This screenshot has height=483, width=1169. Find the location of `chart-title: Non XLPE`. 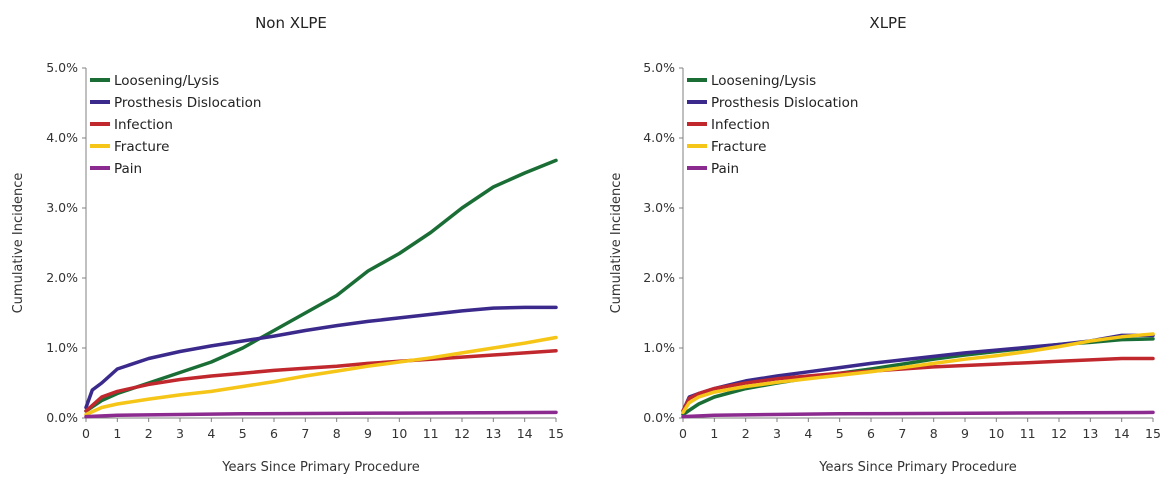

chart-title: Non XLPE is located at coordinates (291, 23).